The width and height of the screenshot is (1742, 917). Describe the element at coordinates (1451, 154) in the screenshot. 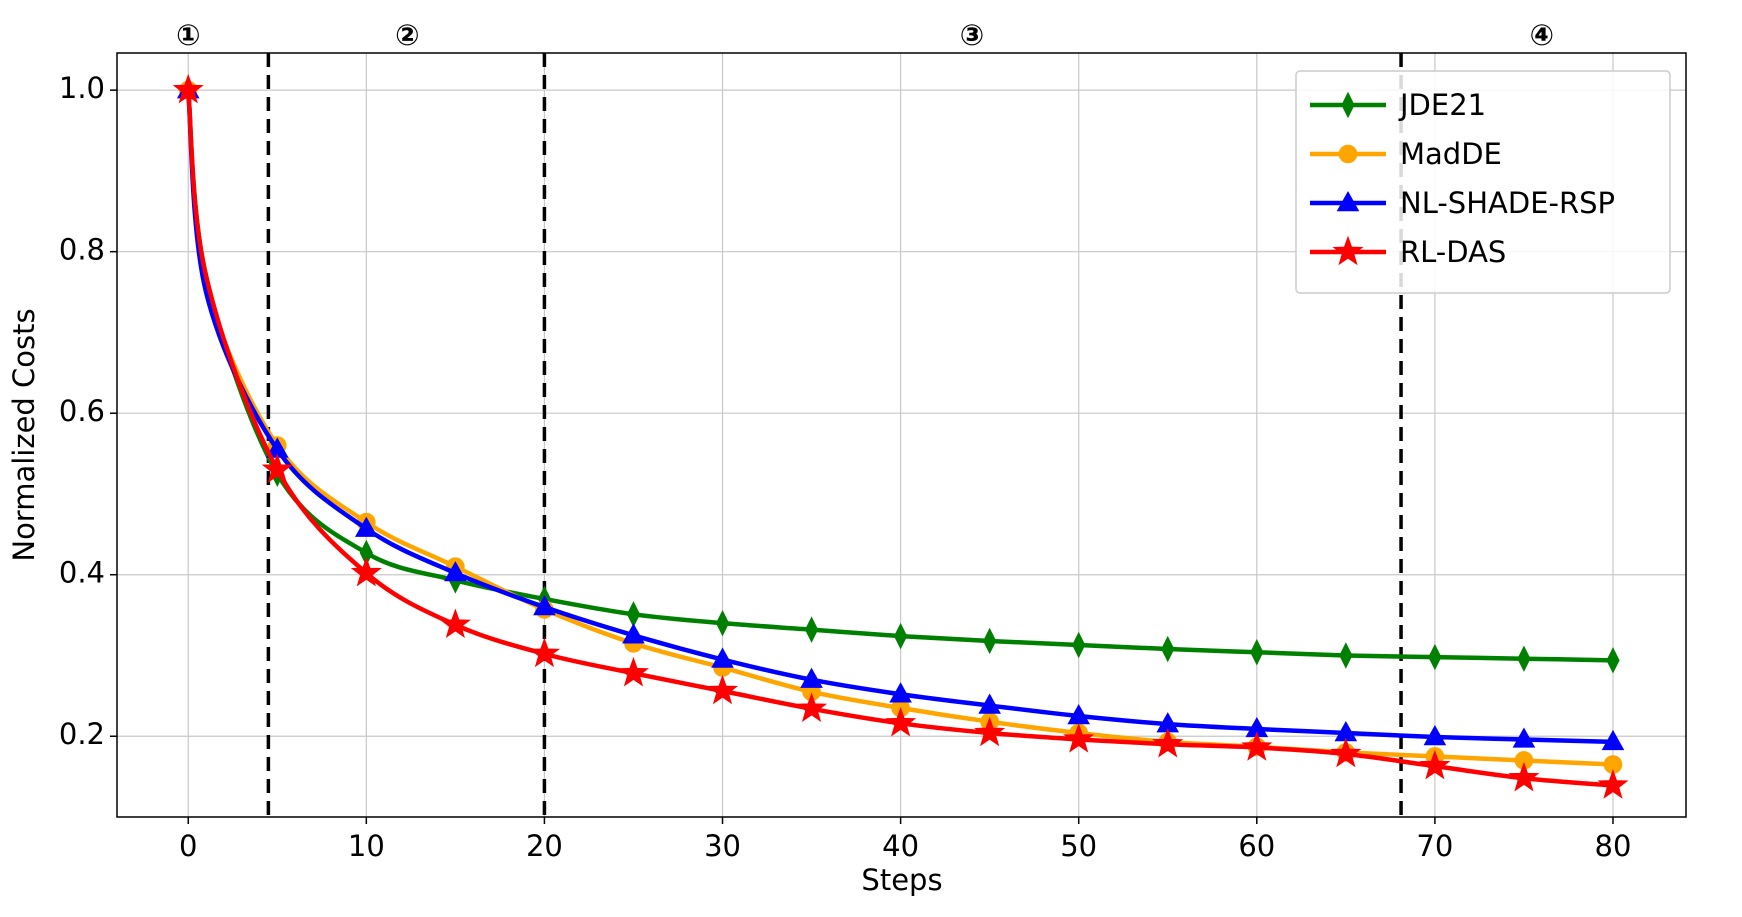

I see `legend-label: MadDE` at that location.